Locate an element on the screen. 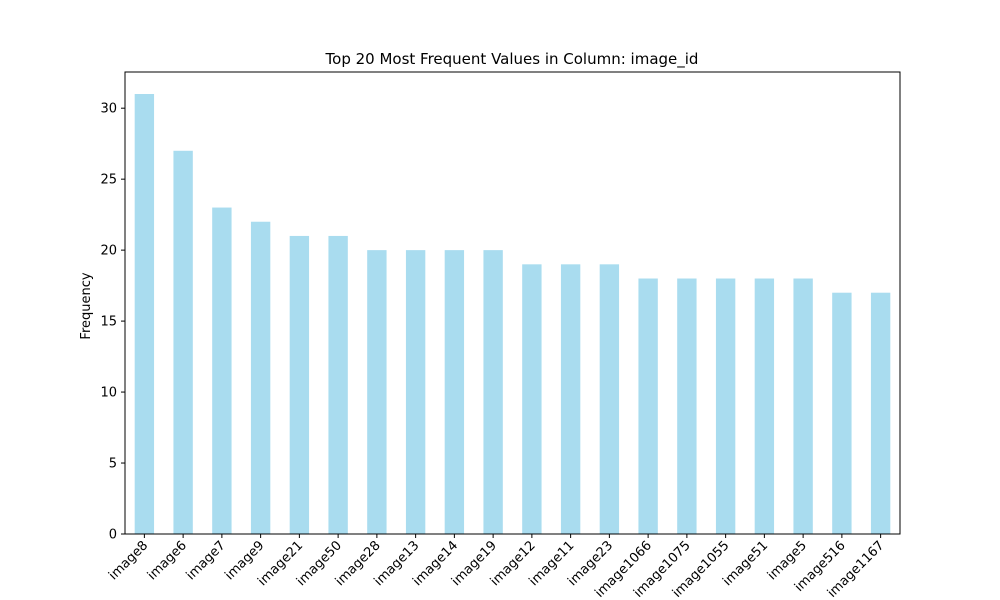 This screenshot has width=1000, height=600. bar-image8 is located at coordinates (144, 314).